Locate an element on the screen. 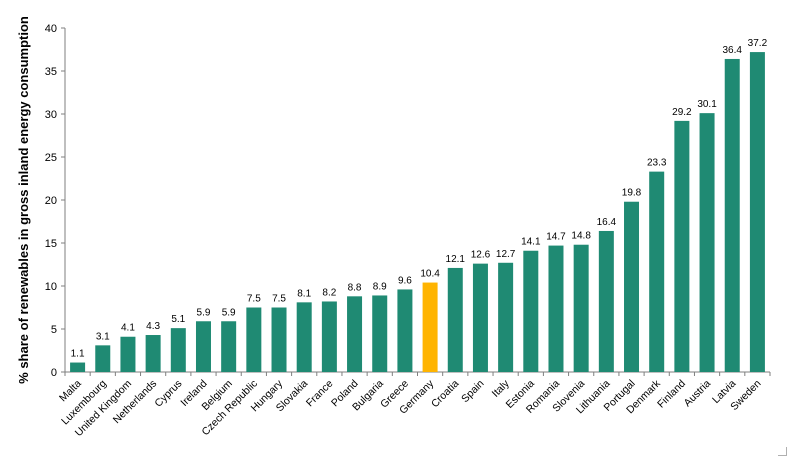 The image size is (795, 465). bar-slovenia is located at coordinates (581, 308).